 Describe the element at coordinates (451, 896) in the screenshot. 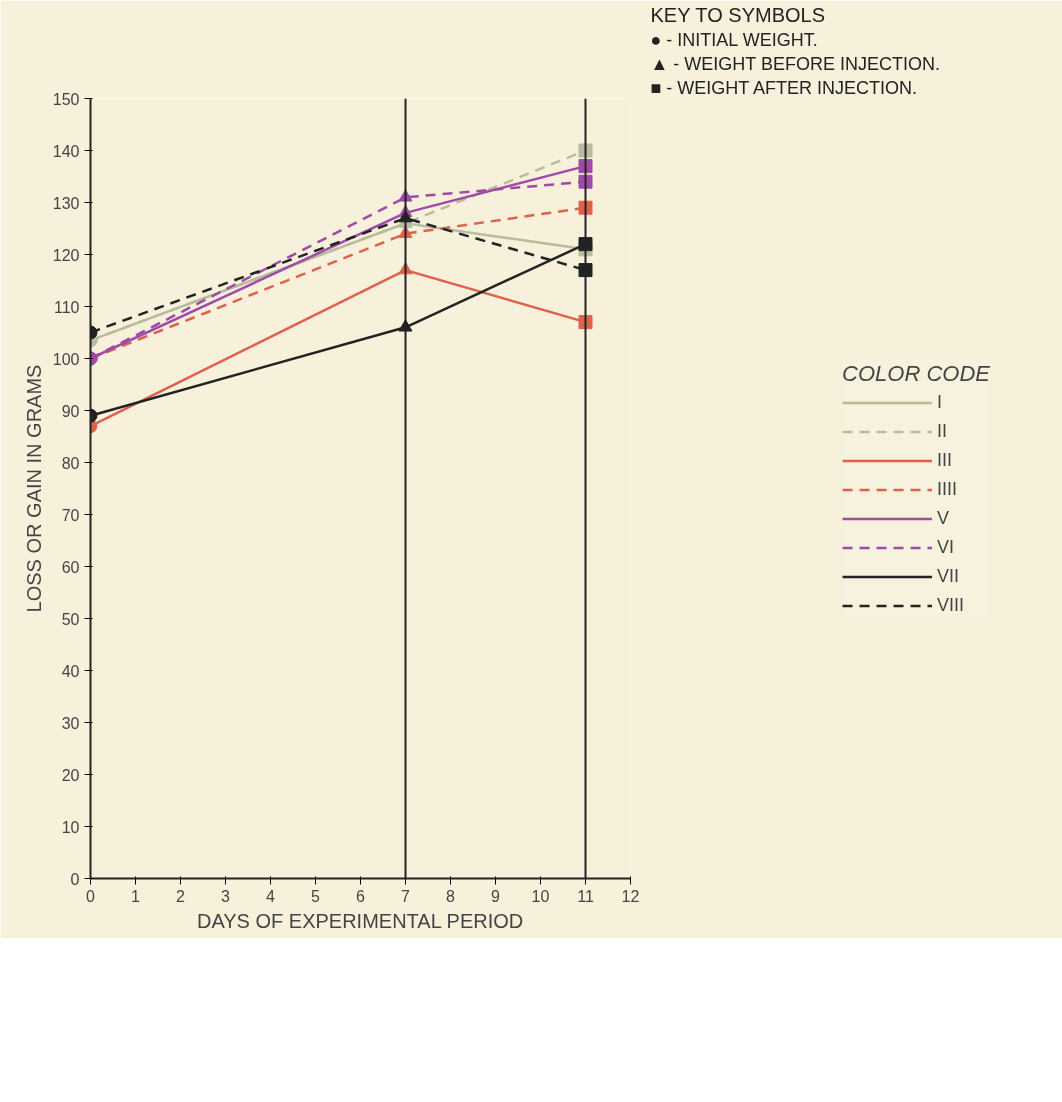

I see `x-tick-label: 8` at that location.